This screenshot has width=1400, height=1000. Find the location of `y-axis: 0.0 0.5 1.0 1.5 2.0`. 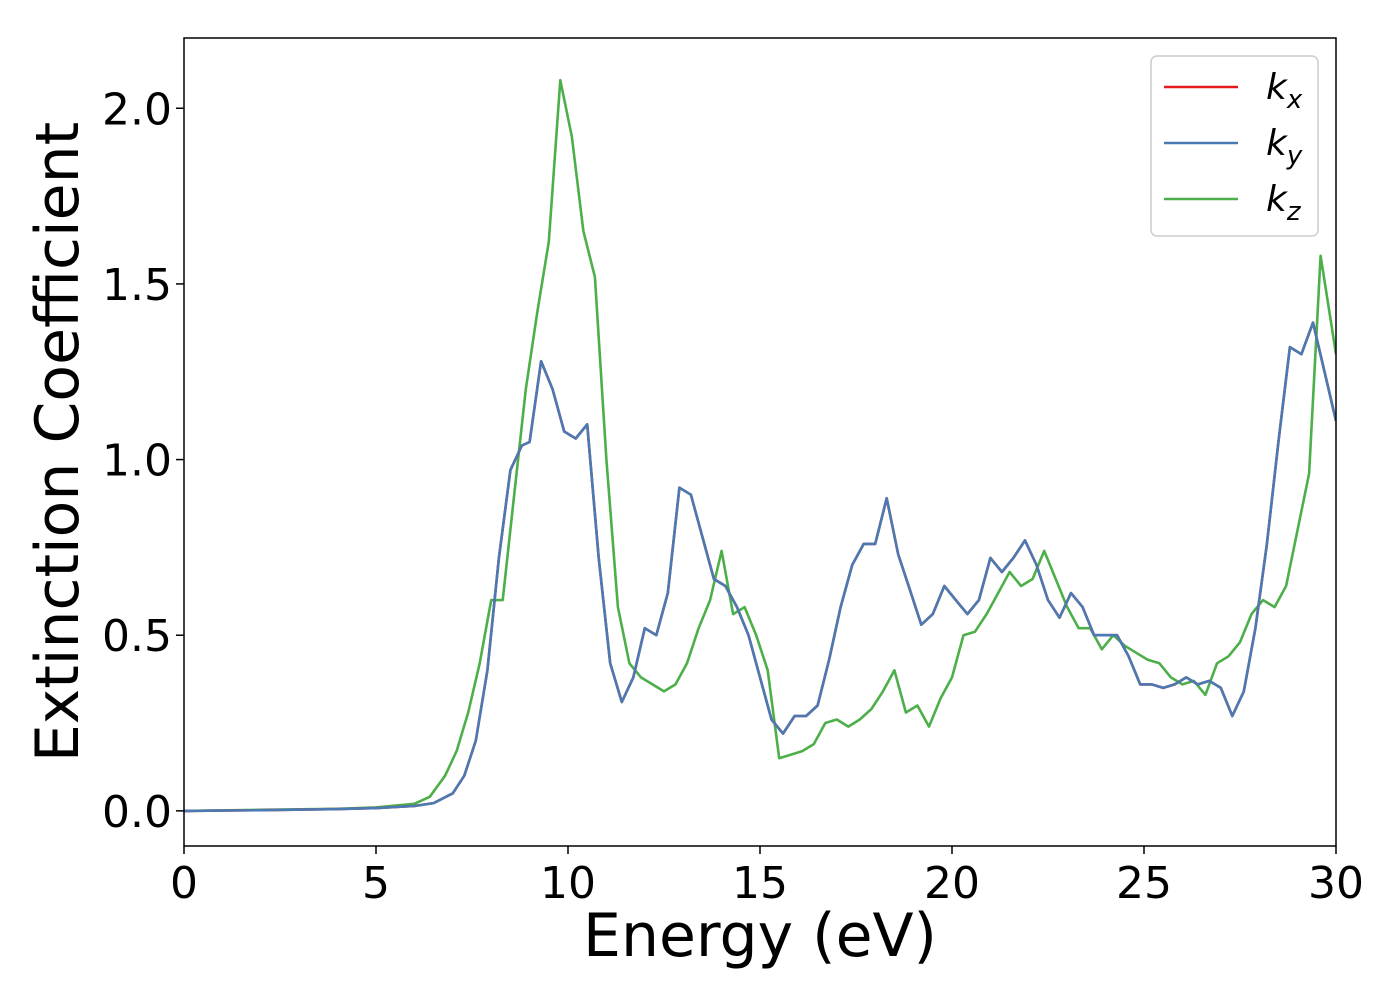

y-axis: 0.0 0.5 1.0 1.5 2.0 is located at coordinates (143, 461).